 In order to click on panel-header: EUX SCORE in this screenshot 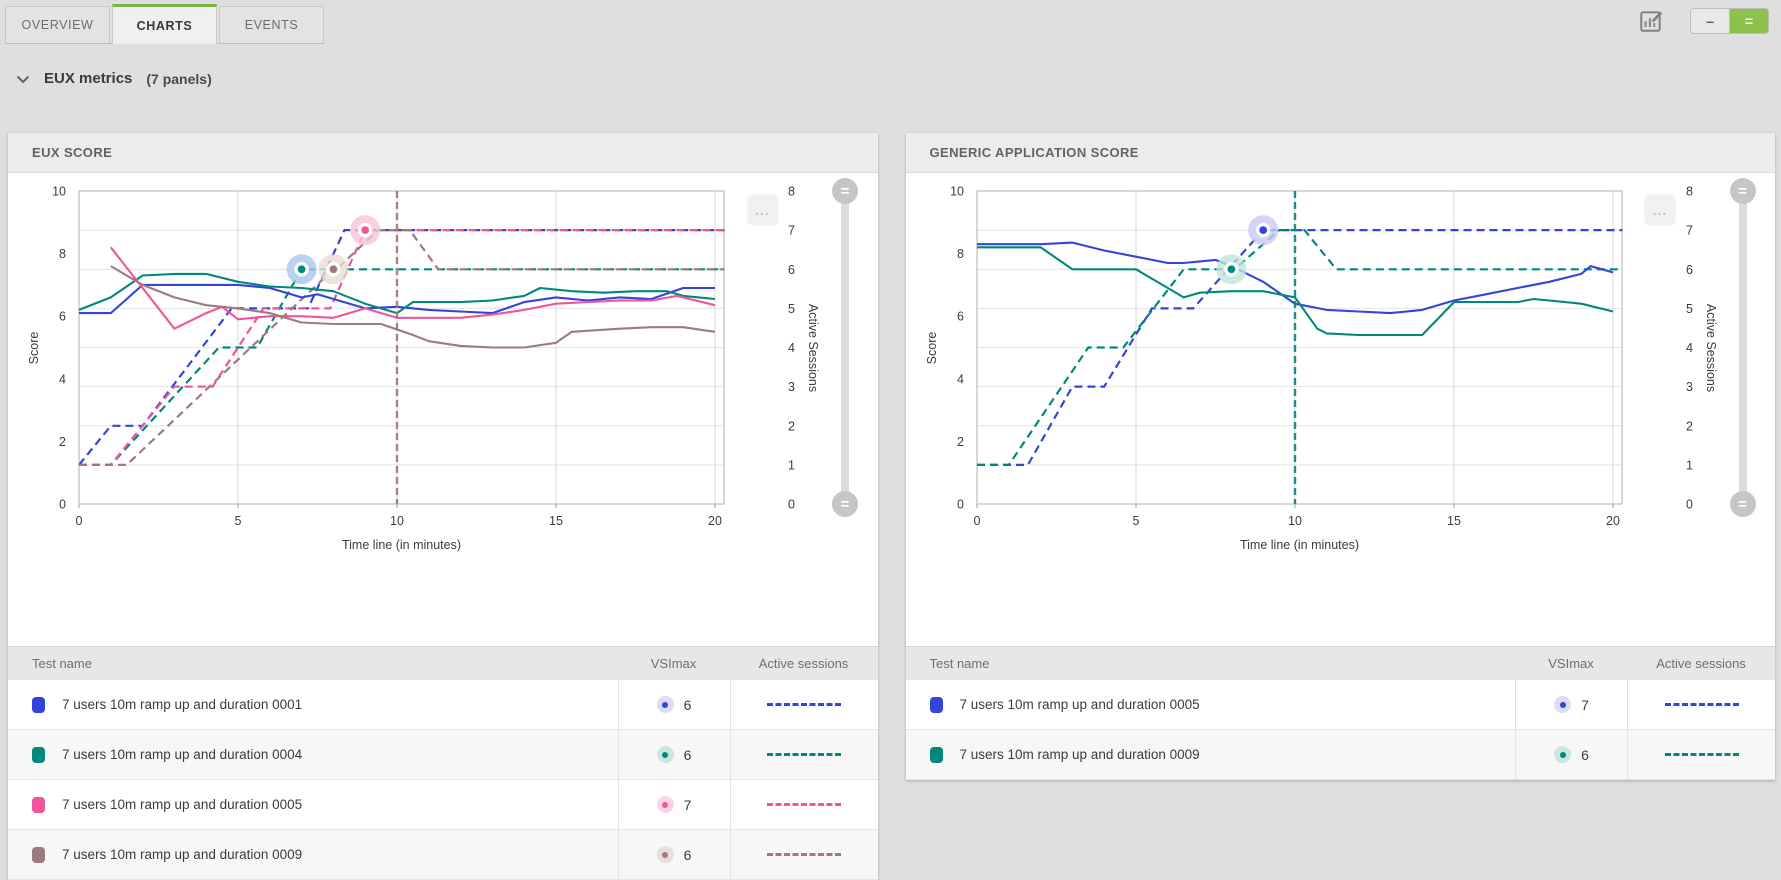, I will do `click(443, 153)`.